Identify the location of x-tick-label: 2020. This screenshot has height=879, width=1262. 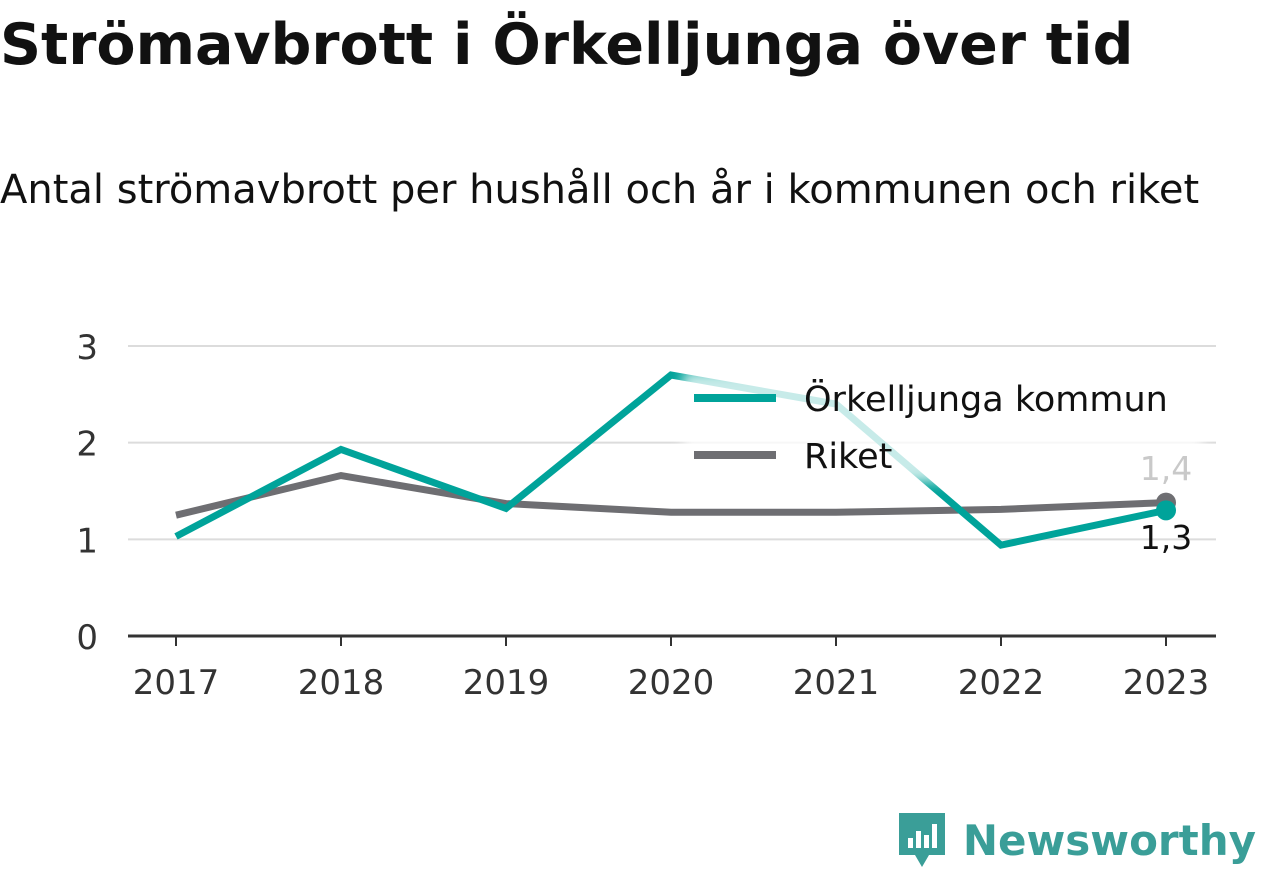
(671, 683).